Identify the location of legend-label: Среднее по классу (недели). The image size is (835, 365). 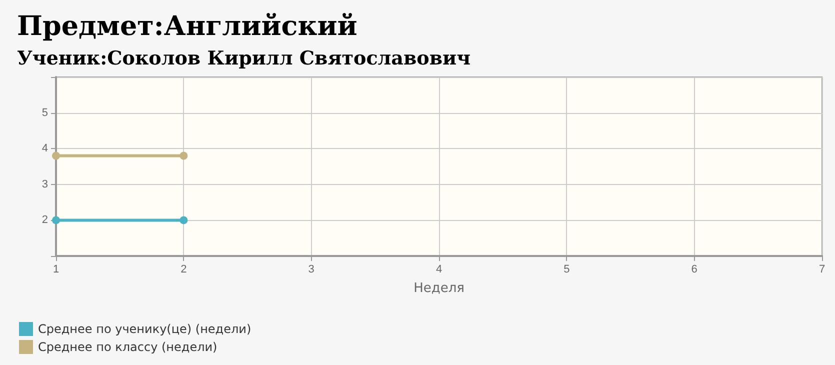
(128, 347).